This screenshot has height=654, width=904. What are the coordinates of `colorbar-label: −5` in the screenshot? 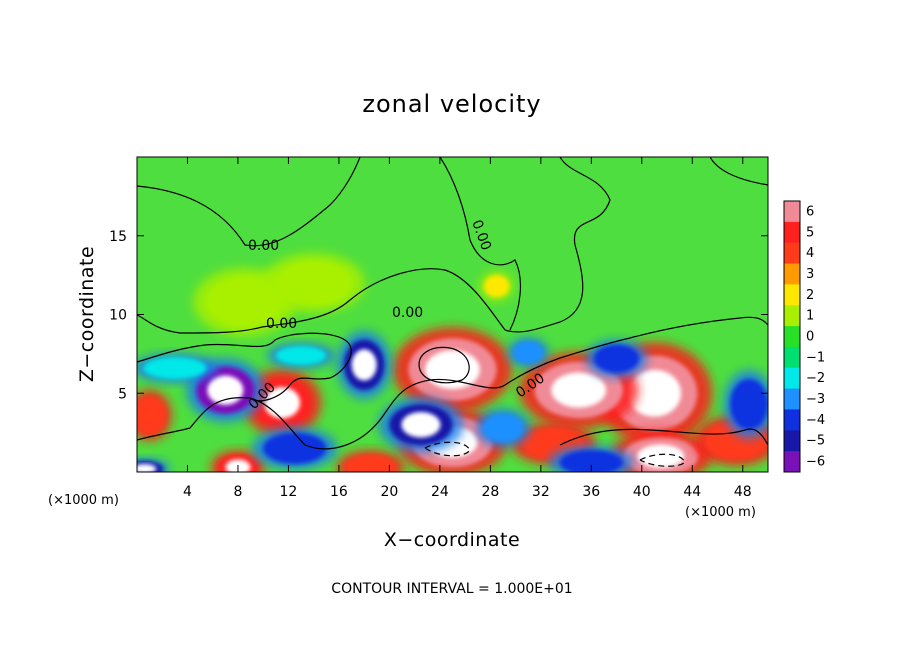 It's located at (815, 441).